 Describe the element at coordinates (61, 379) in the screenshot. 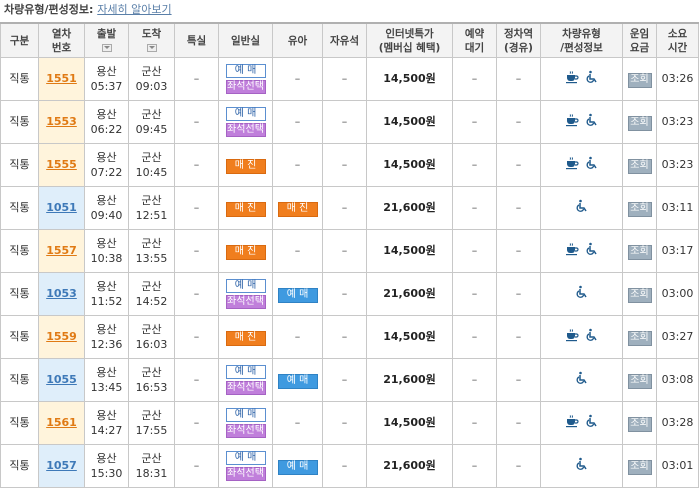

I see `train-number-link: 1055` at that location.